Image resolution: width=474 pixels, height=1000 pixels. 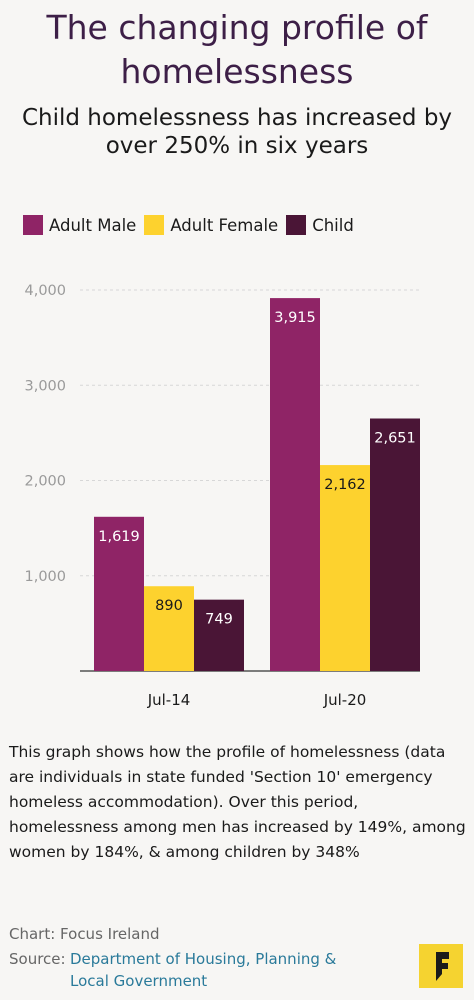 I want to click on legend: Adult Male Adult Female Child, so click(x=192, y=225).